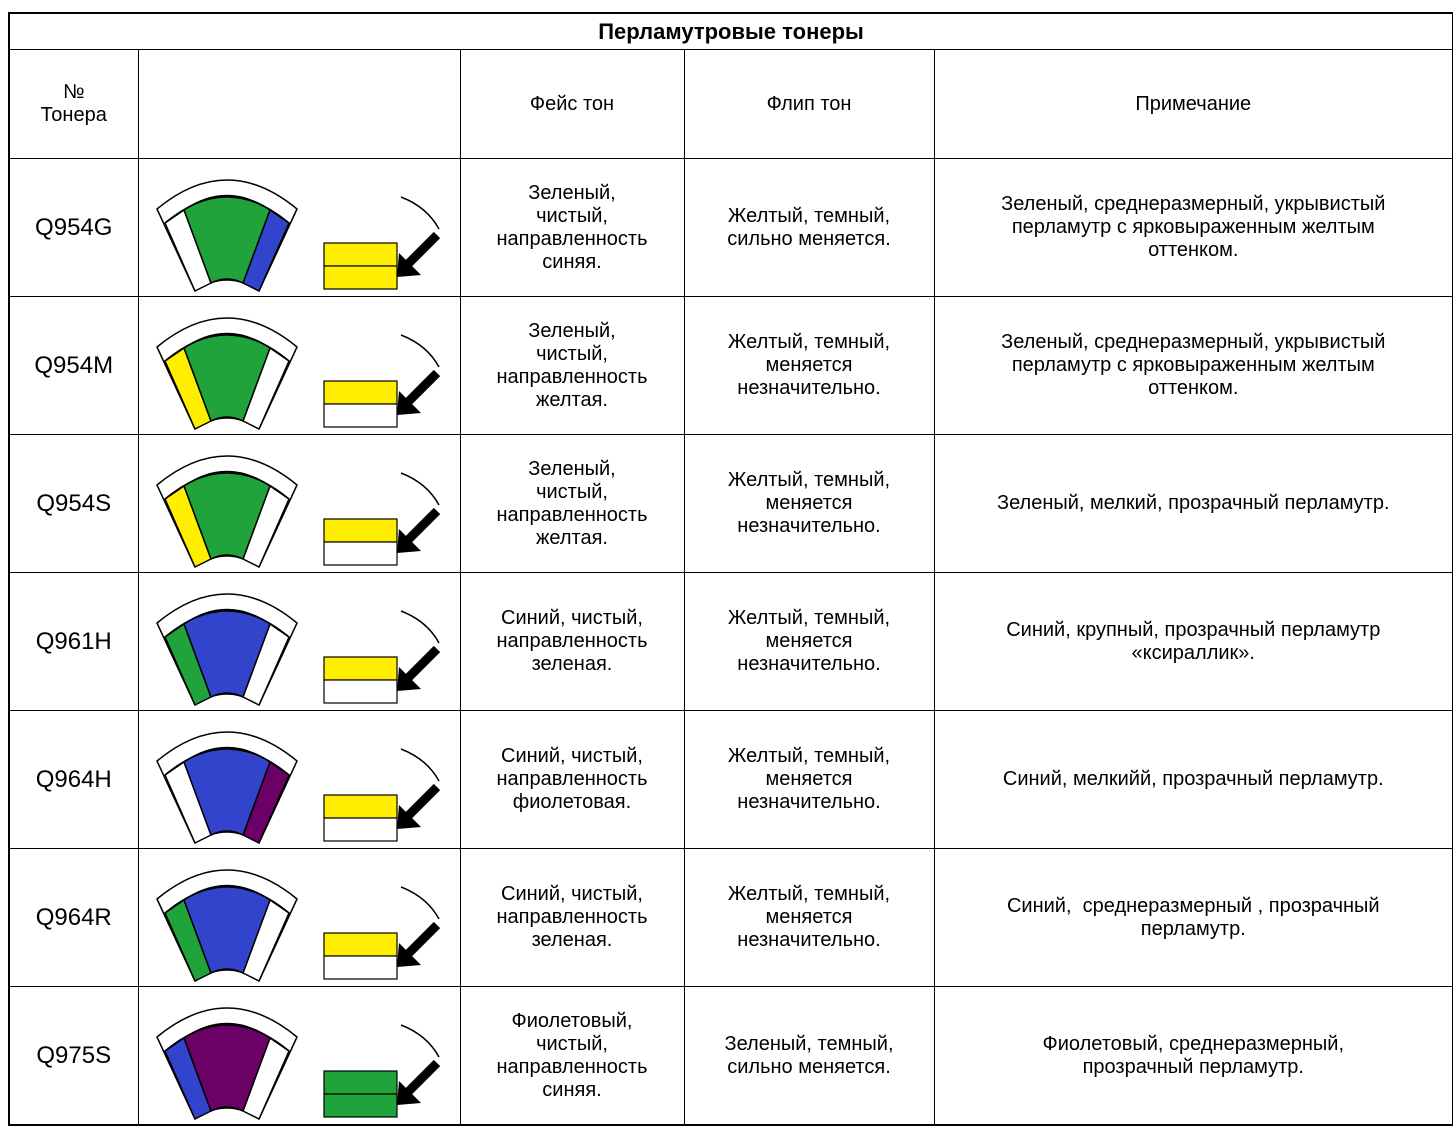 The height and width of the screenshot is (1126, 1453). Describe the element at coordinates (809, 1056) in the screenshot. I see `flip-tone: Зеленый, темный, сильно меняется.` at that location.